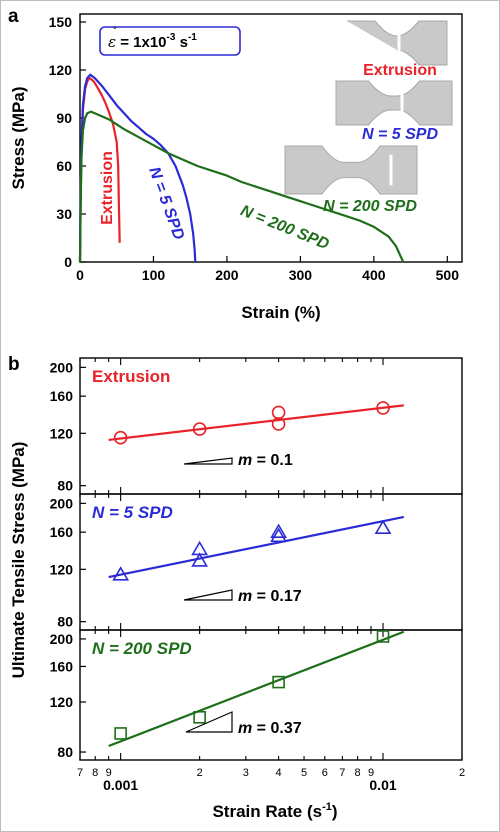 The image size is (500, 832). I want to click on slope-value-0: = 0.1, so click(272, 460).